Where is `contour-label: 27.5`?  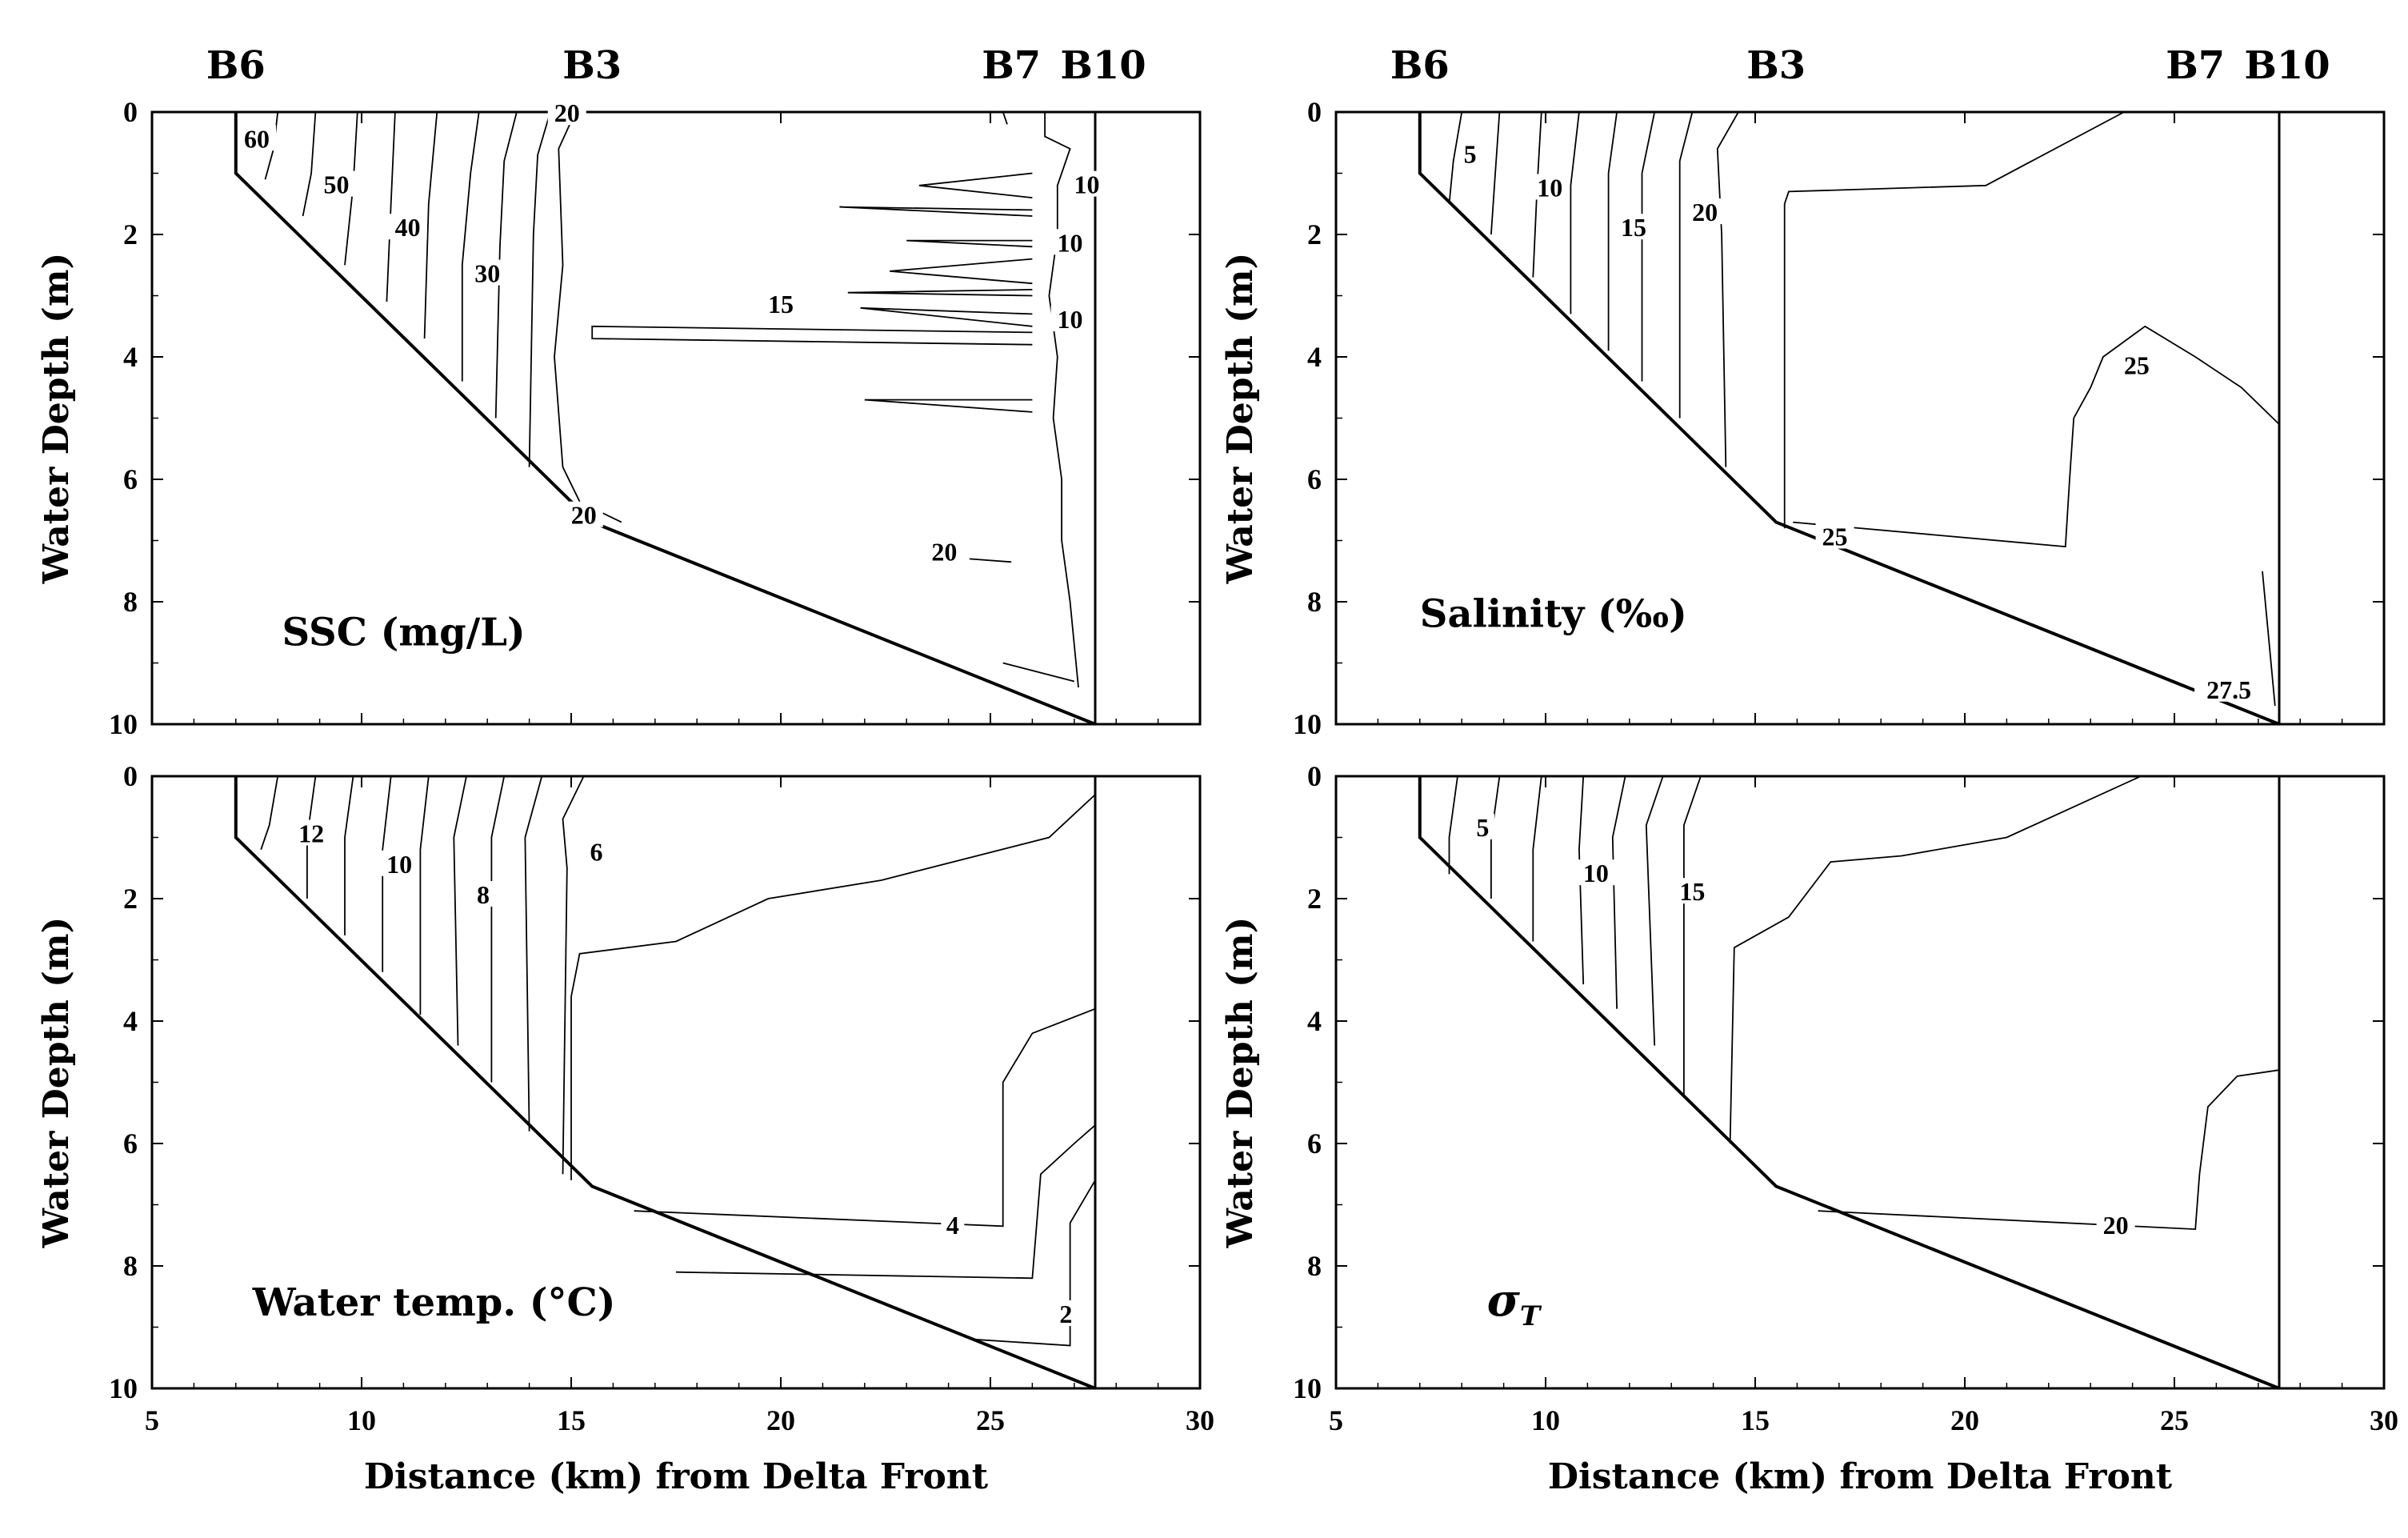
contour-label: 27.5 is located at coordinates (2228, 689).